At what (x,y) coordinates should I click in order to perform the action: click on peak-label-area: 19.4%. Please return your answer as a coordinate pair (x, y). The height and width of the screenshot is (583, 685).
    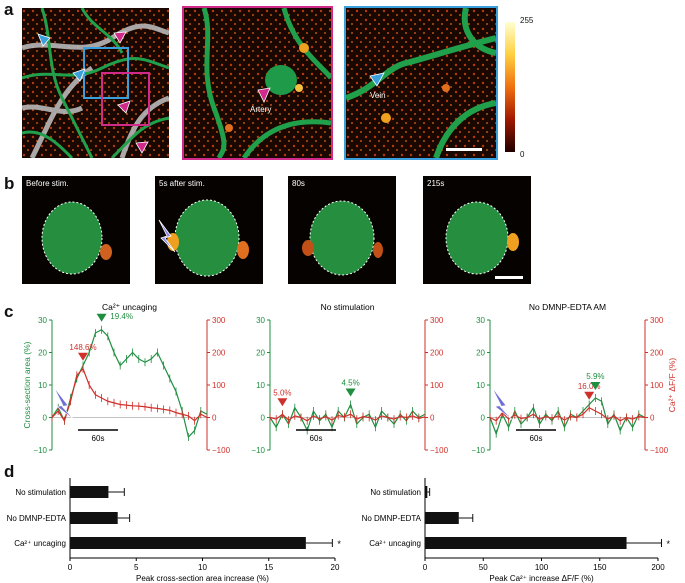
    Looking at the image, I should click on (121, 316).